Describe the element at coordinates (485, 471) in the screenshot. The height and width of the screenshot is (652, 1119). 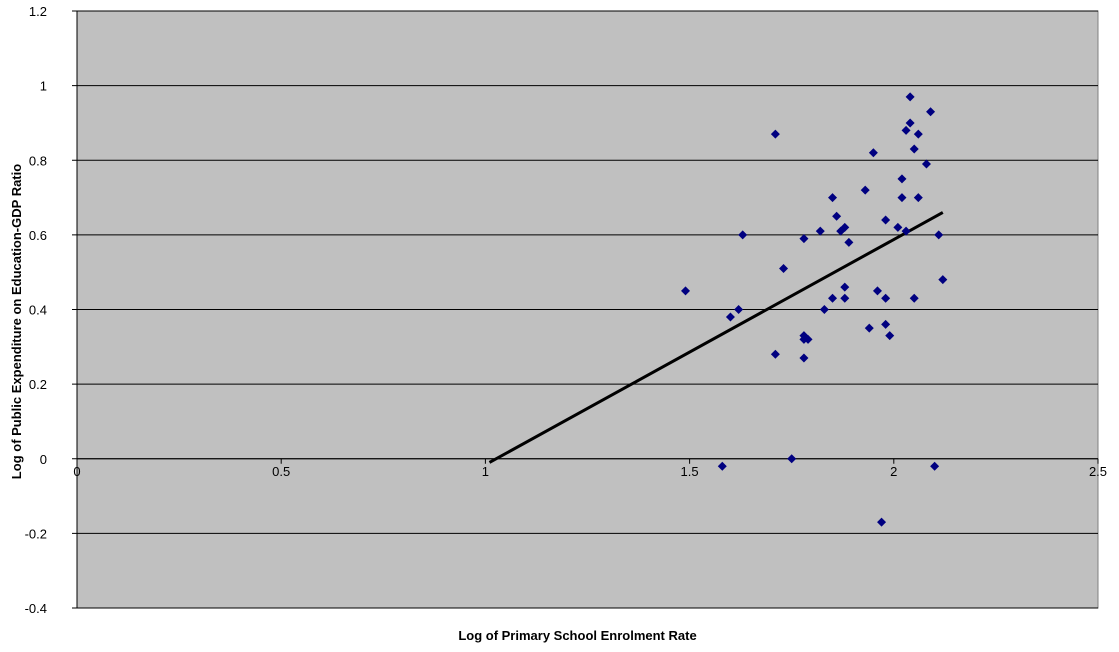
I see `x-tick-label: 1` at that location.